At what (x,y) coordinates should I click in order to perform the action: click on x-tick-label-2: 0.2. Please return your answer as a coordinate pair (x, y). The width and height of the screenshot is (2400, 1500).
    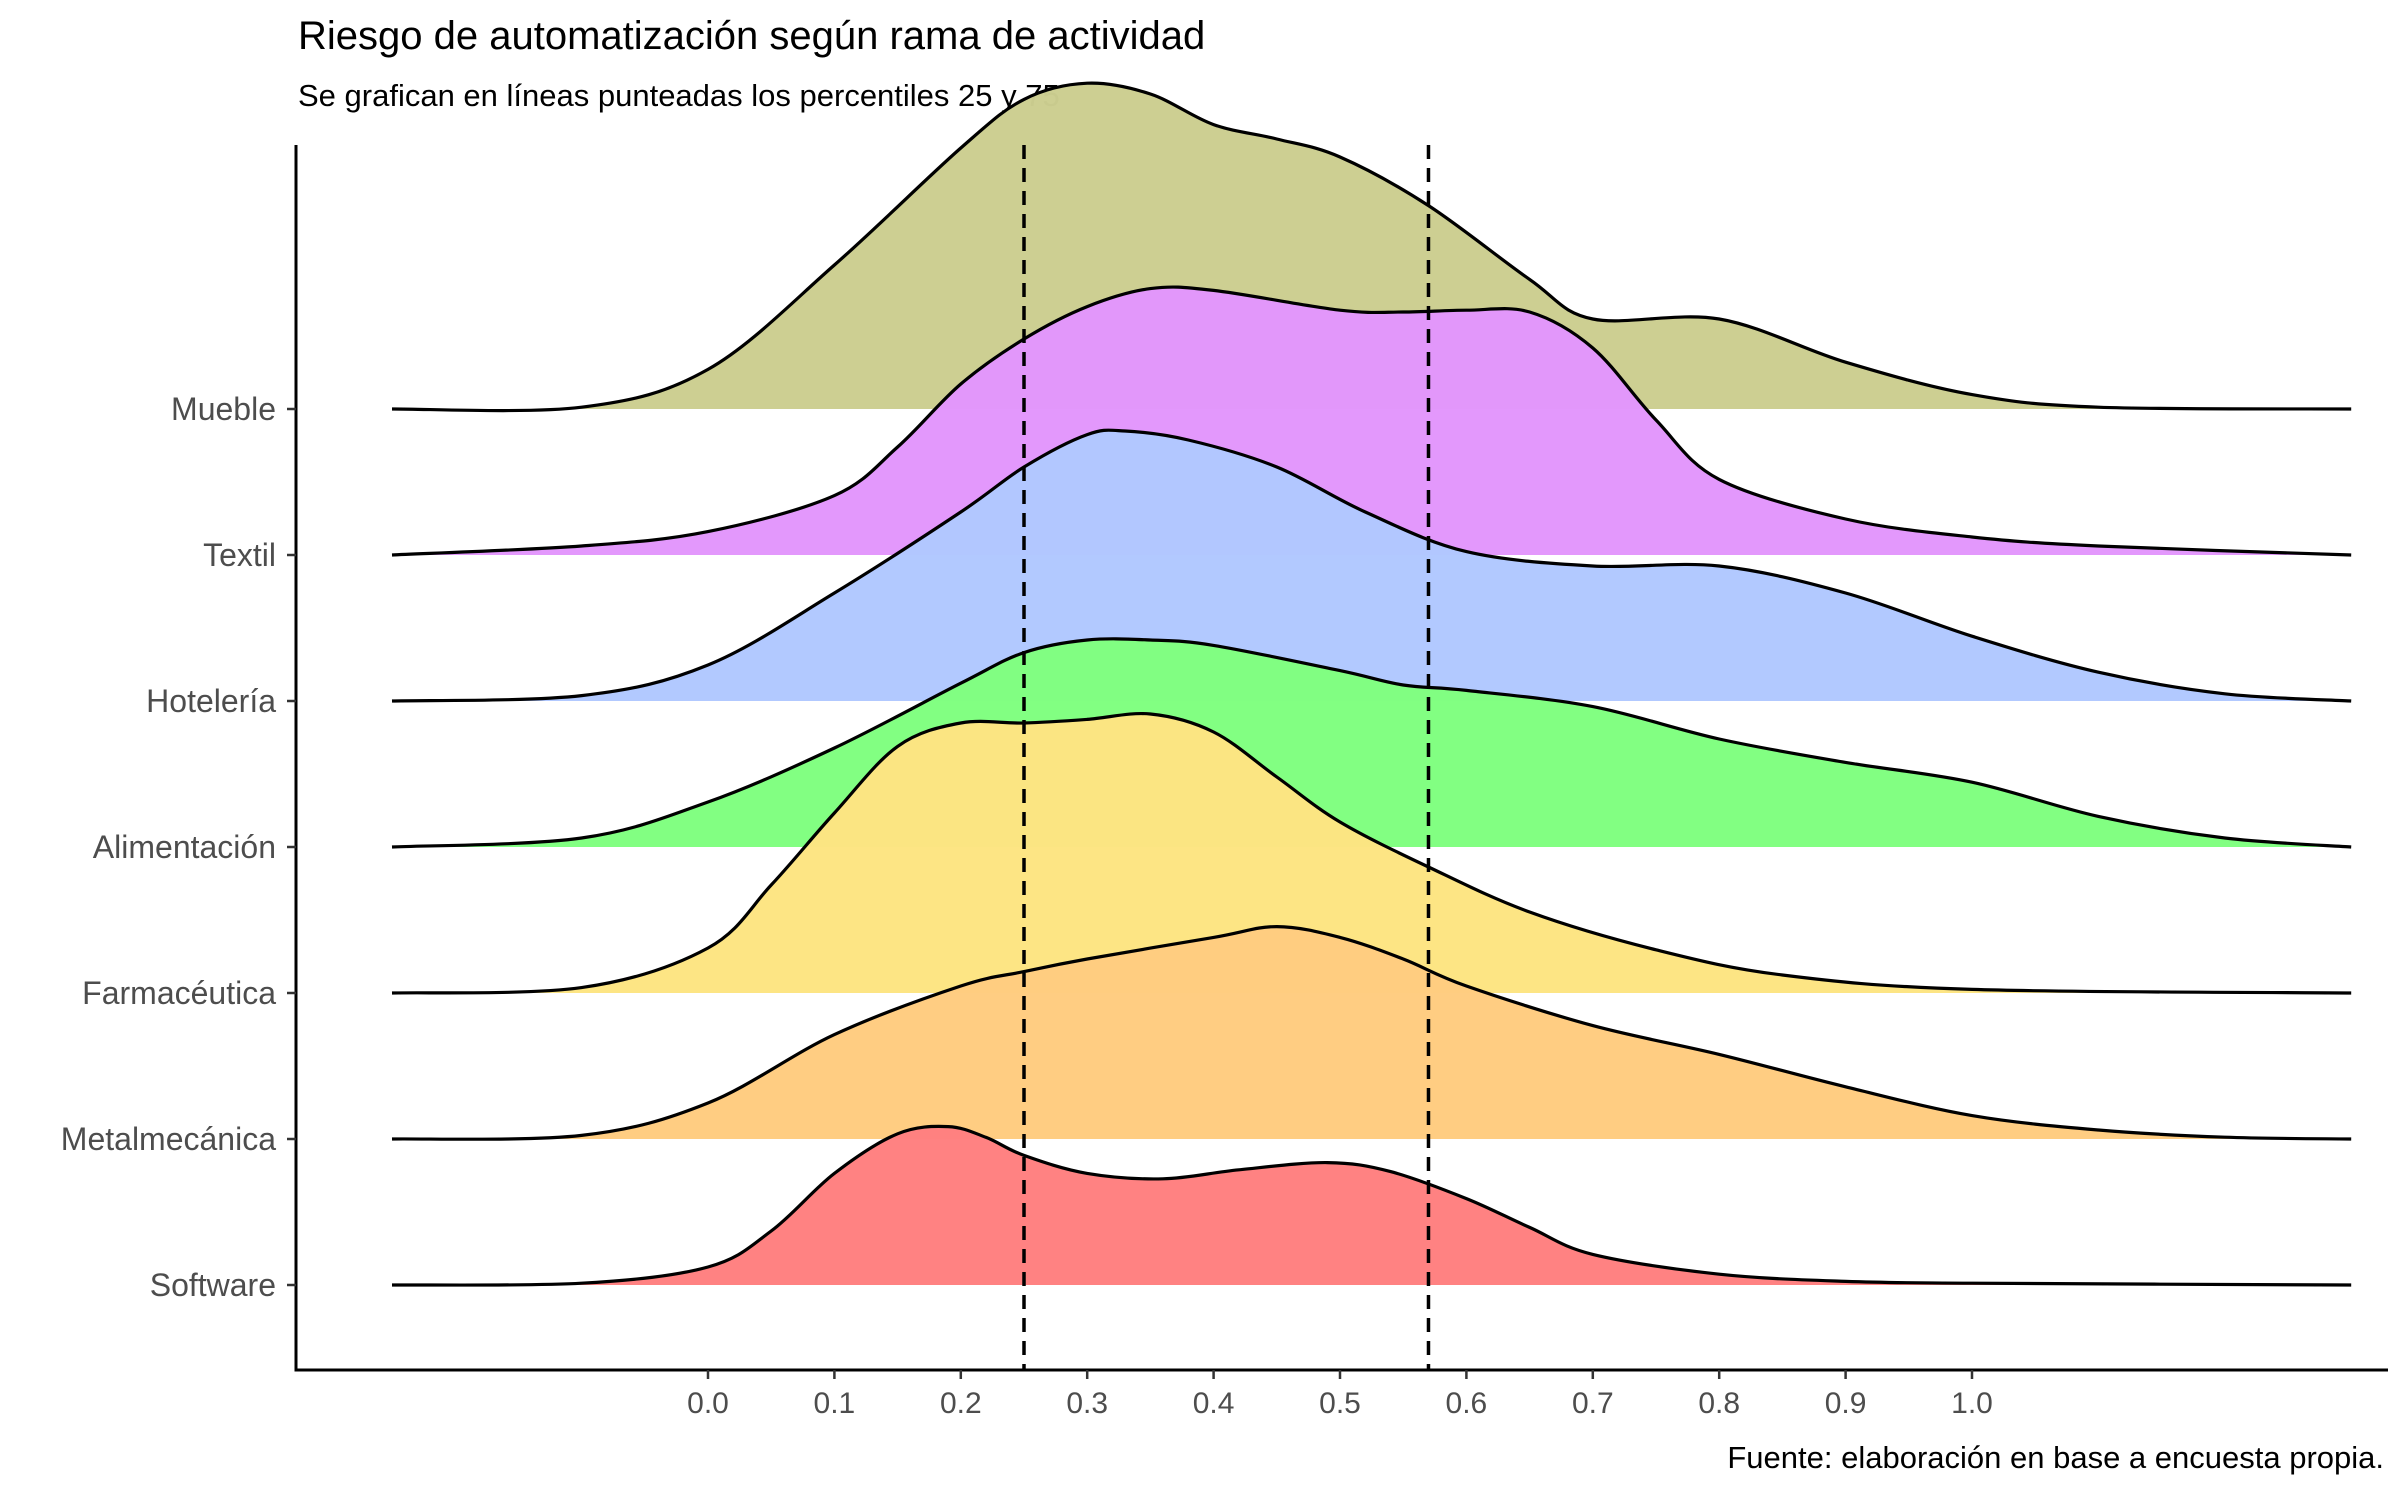
    Looking at the image, I should click on (961, 1403).